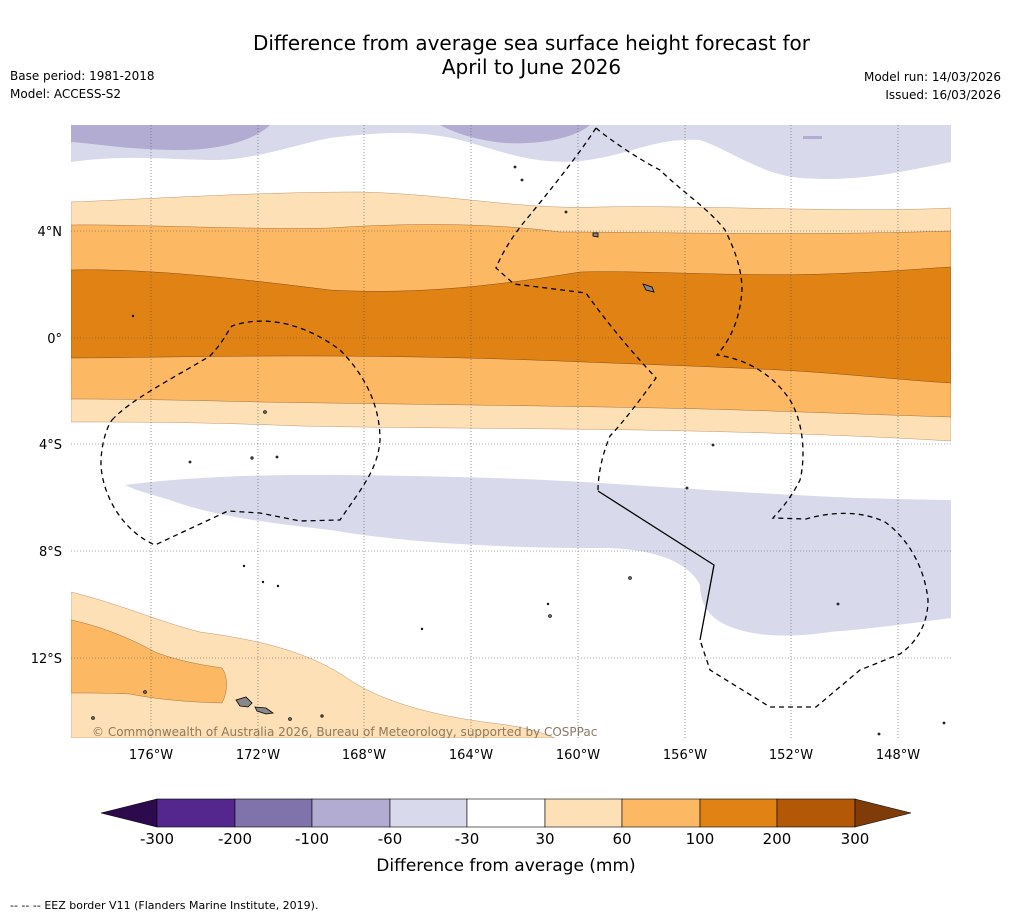 The width and height of the screenshot is (1011, 919). I want to click on lat-label: 4°S, so click(50, 445).